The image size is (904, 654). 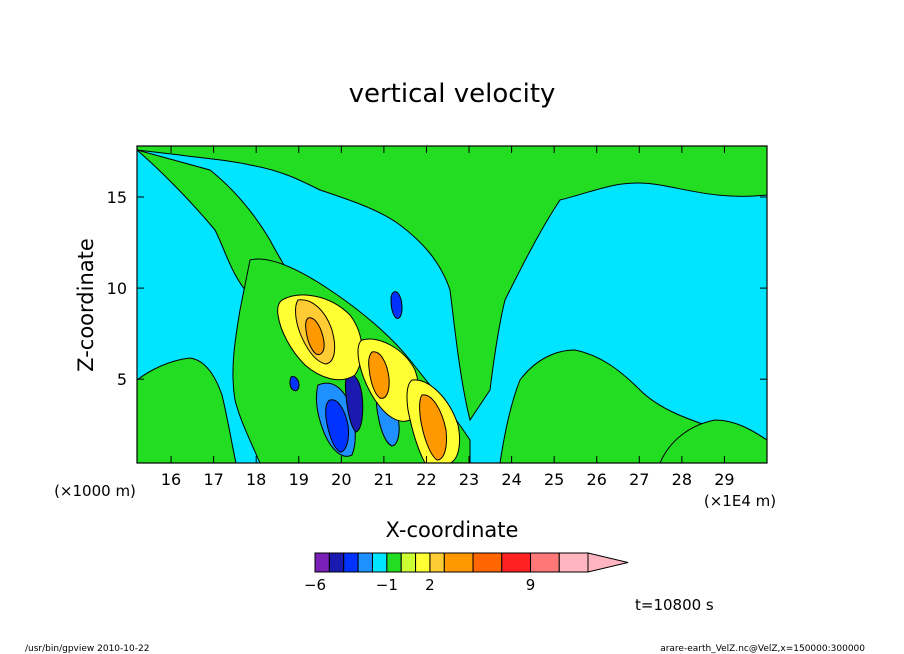 What do you see at coordinates (452, 530) in the screenshot?
I see `x-axis-label: X-coordinate` at bounding box center [452, 530].